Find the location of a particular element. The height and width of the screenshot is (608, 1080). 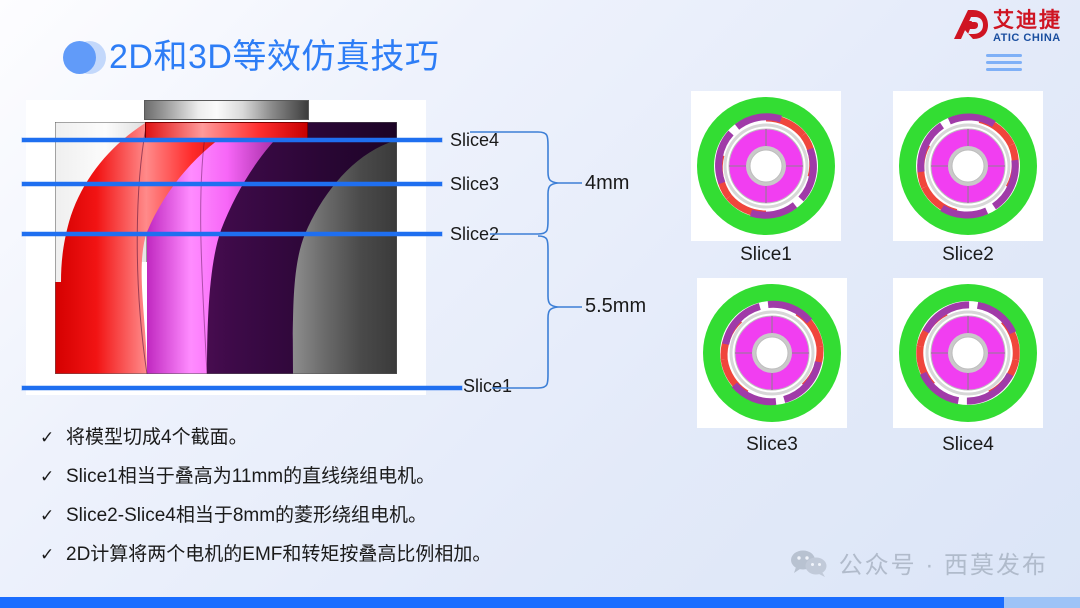

list-item: ✓ Slice1相当于叠高为11mm的直线绕组电机。 is located at coordinates (340, 476).